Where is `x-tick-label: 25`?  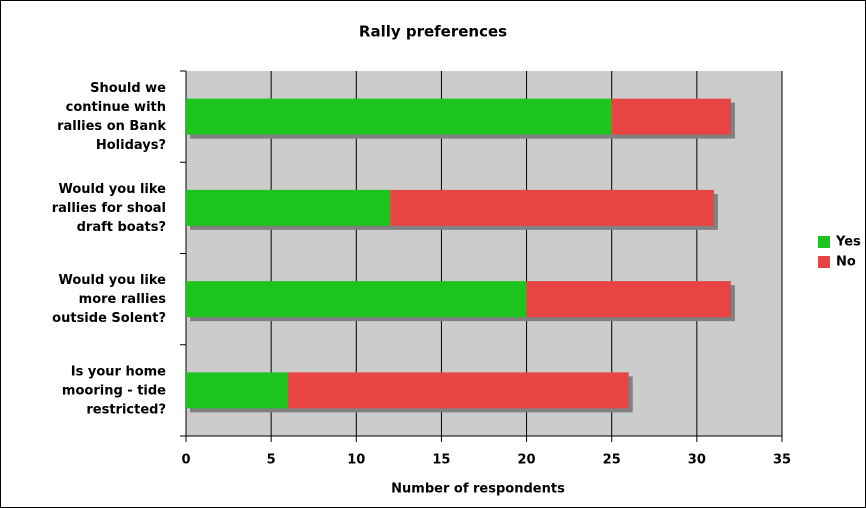 x-tick-label: 25 is located at coordinates (612, 460).